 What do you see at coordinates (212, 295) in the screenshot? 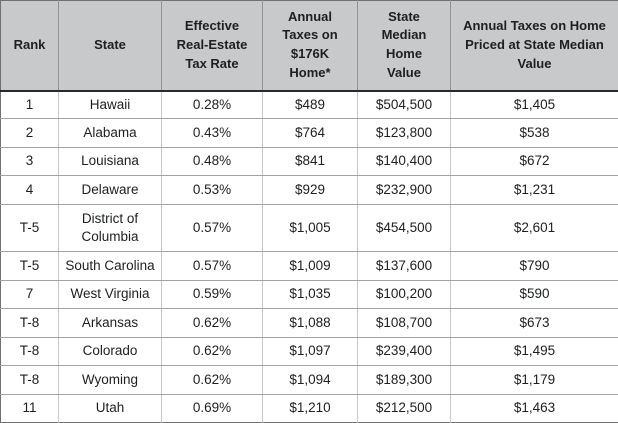
I see `cell-tax-rate: 0.59%` at bounding box center [212, 295].